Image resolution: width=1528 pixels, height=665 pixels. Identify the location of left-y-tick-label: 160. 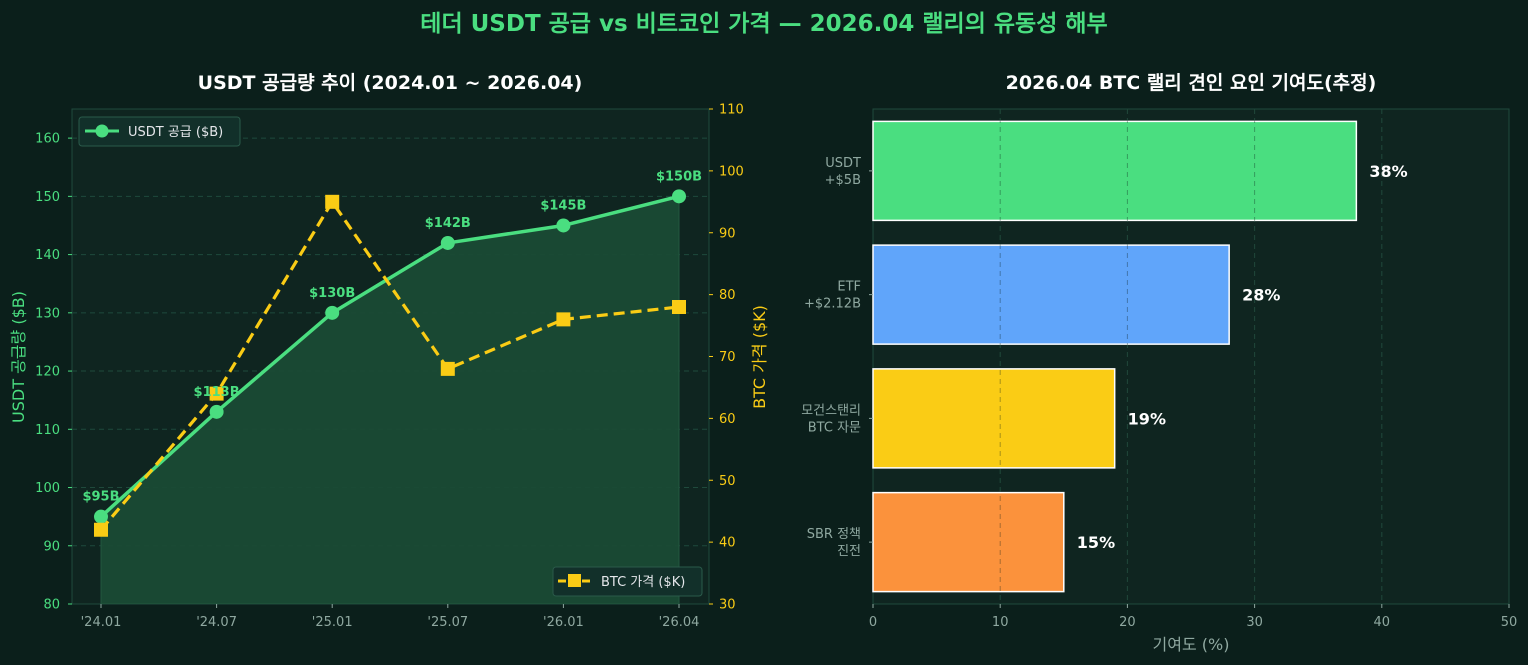
(47, 139).